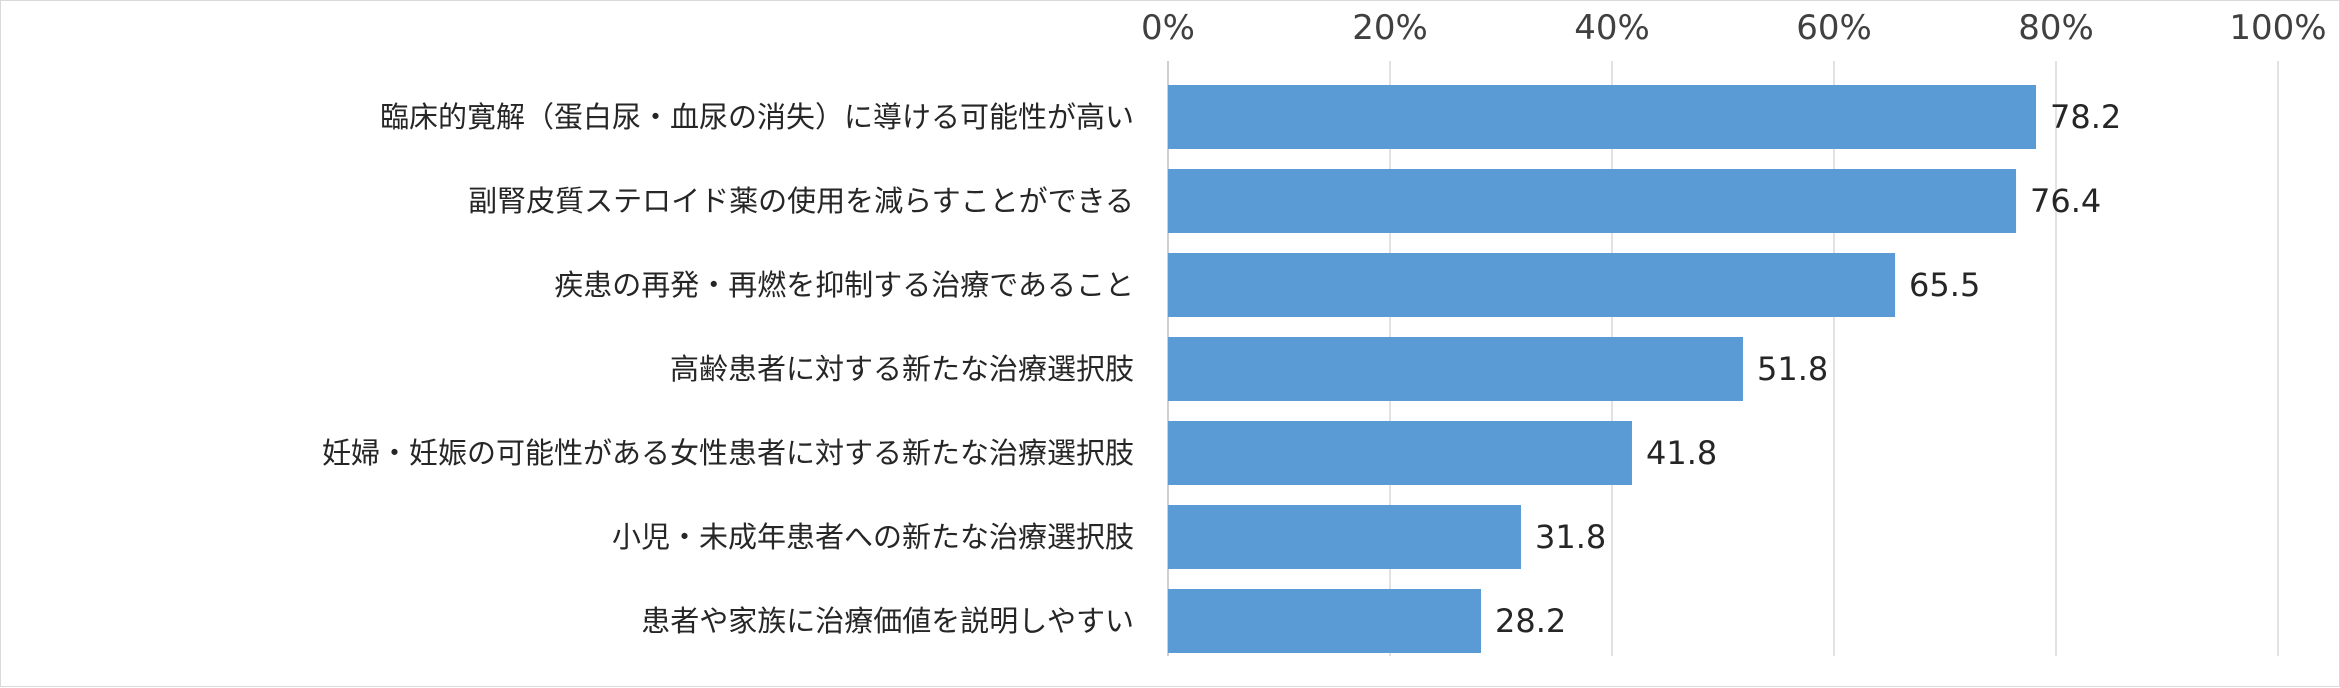 Image resolution: width=2340 pixels, height=688 pixels. I want to click on data-label: 78.2, so click(2085, 117).